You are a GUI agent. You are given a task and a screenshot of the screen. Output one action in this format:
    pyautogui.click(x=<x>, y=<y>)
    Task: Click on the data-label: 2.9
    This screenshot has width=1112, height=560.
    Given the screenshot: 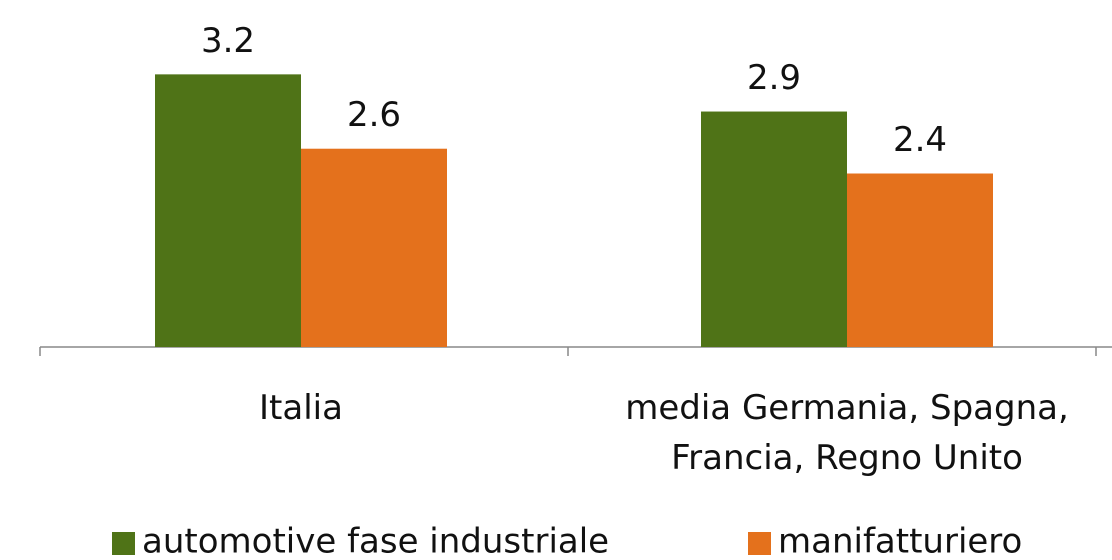 What is the action you would take?
    pyautogui.click(x=774, y=78)
    